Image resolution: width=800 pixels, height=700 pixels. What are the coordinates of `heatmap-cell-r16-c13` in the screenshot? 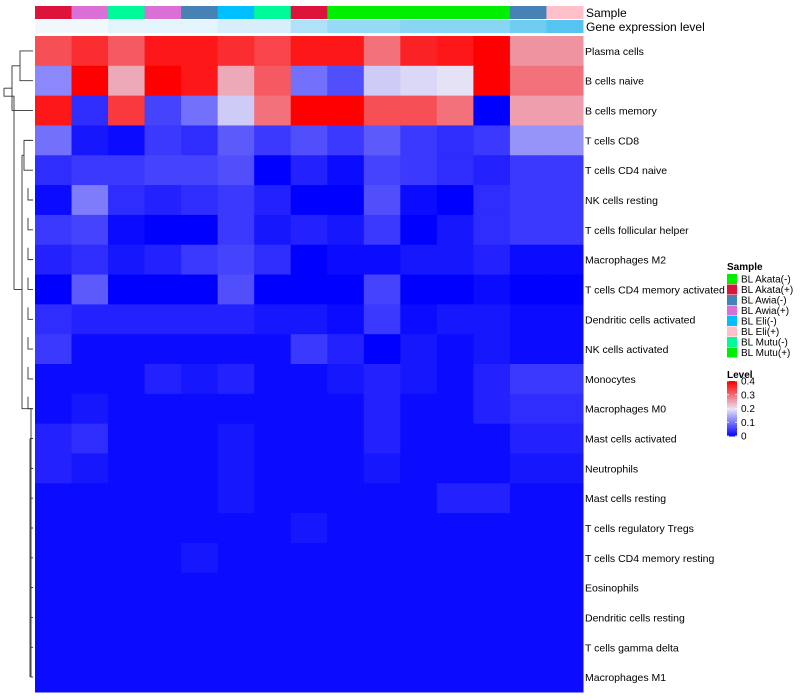 It's located at (528, 528).